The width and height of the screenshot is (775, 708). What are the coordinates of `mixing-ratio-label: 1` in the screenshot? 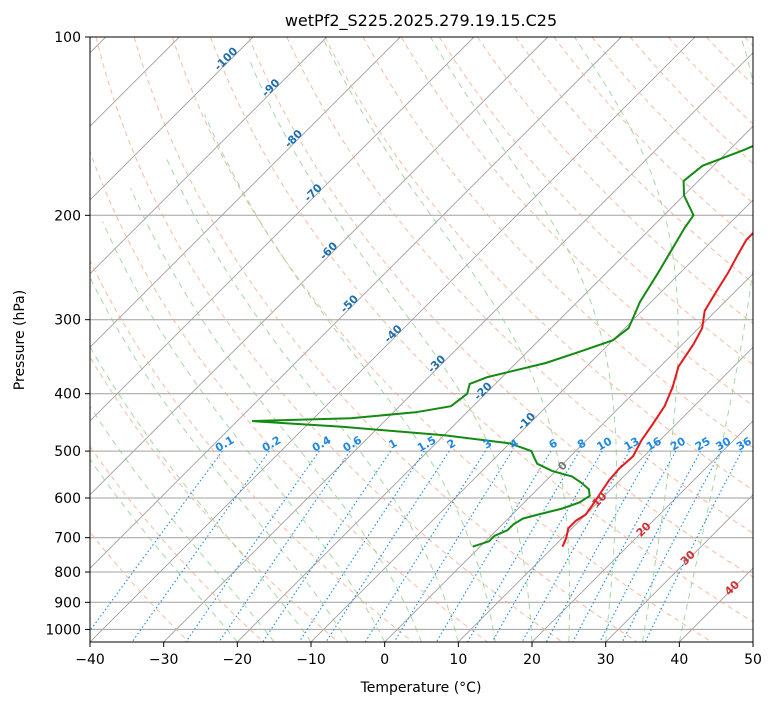 It's located at (392, 444).